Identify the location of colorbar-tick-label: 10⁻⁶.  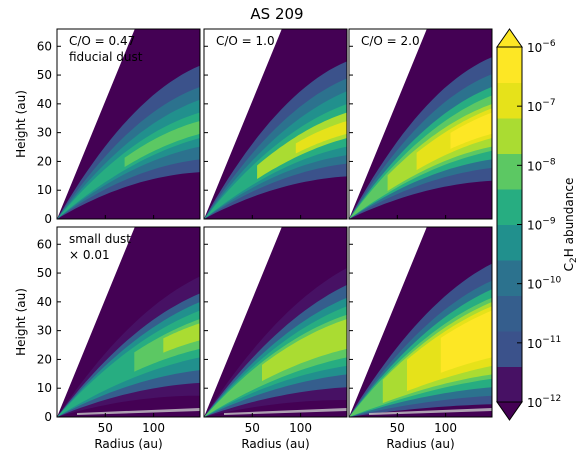
(541, 47).